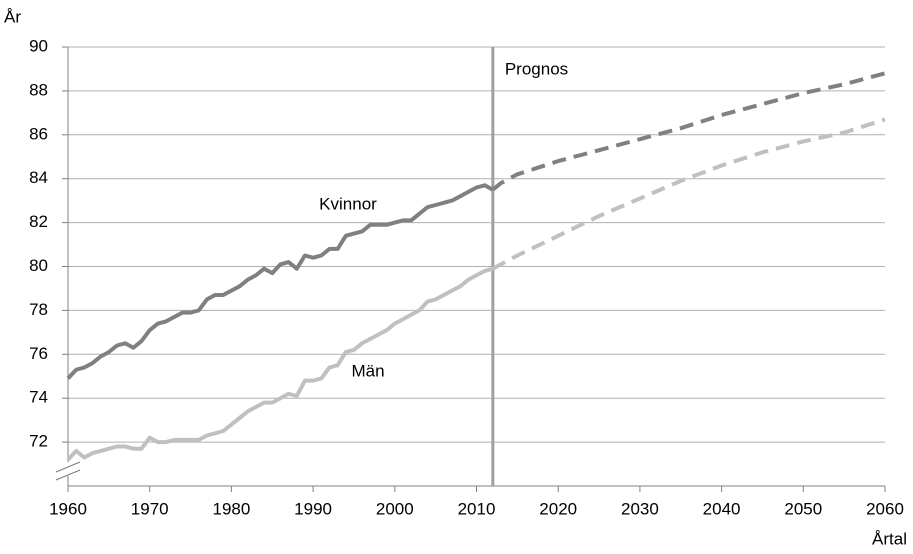  Describe the element at coordinates (38, 265) in the screenshot. I see `y-tick-label: 80` at that location.